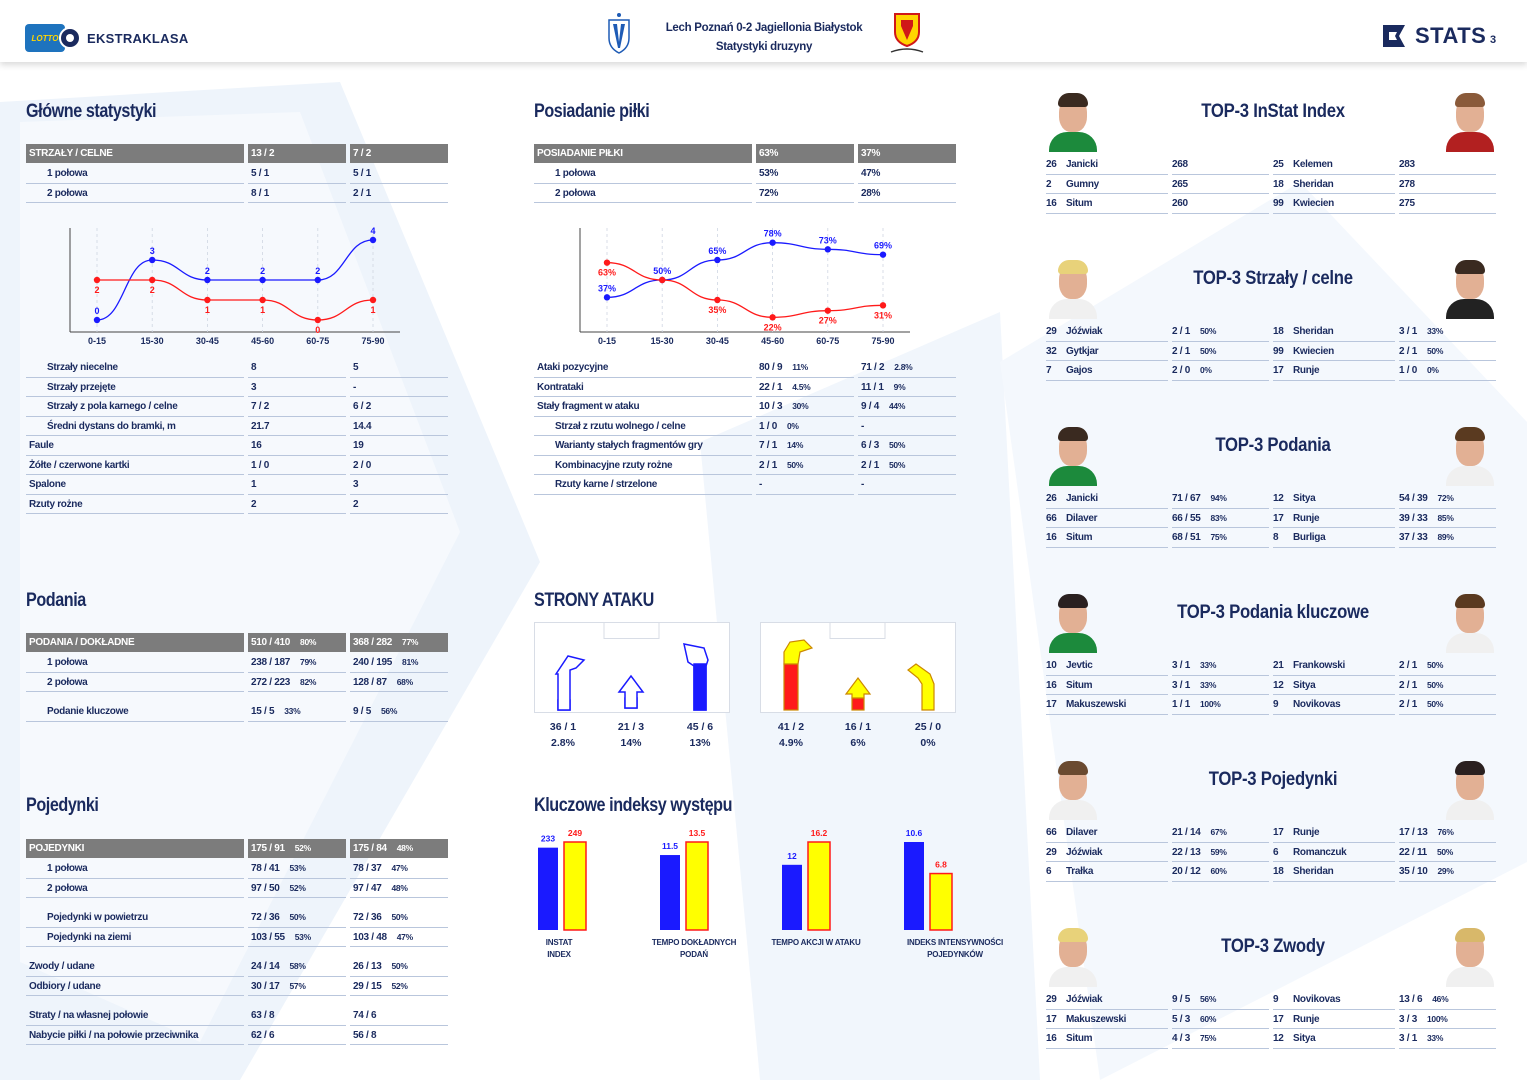 Image resolution: width=1527 pixels, height=1080 pixels. I want to click on table-row: Straty / na własnej połowie 63 / 8 74 / 6, so click(239, 1016).